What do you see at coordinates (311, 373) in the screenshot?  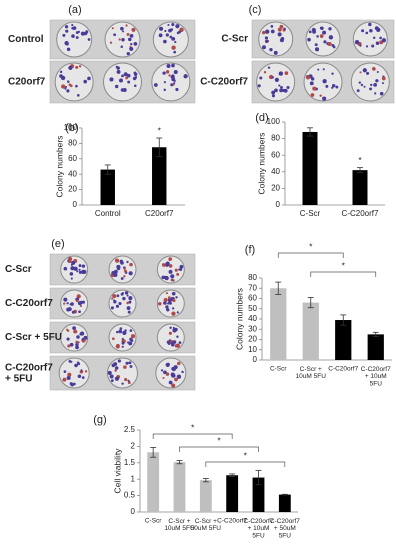 I see `x-tick-label: C-Scr +10uM 5FU` at bounding box center [311, 373].